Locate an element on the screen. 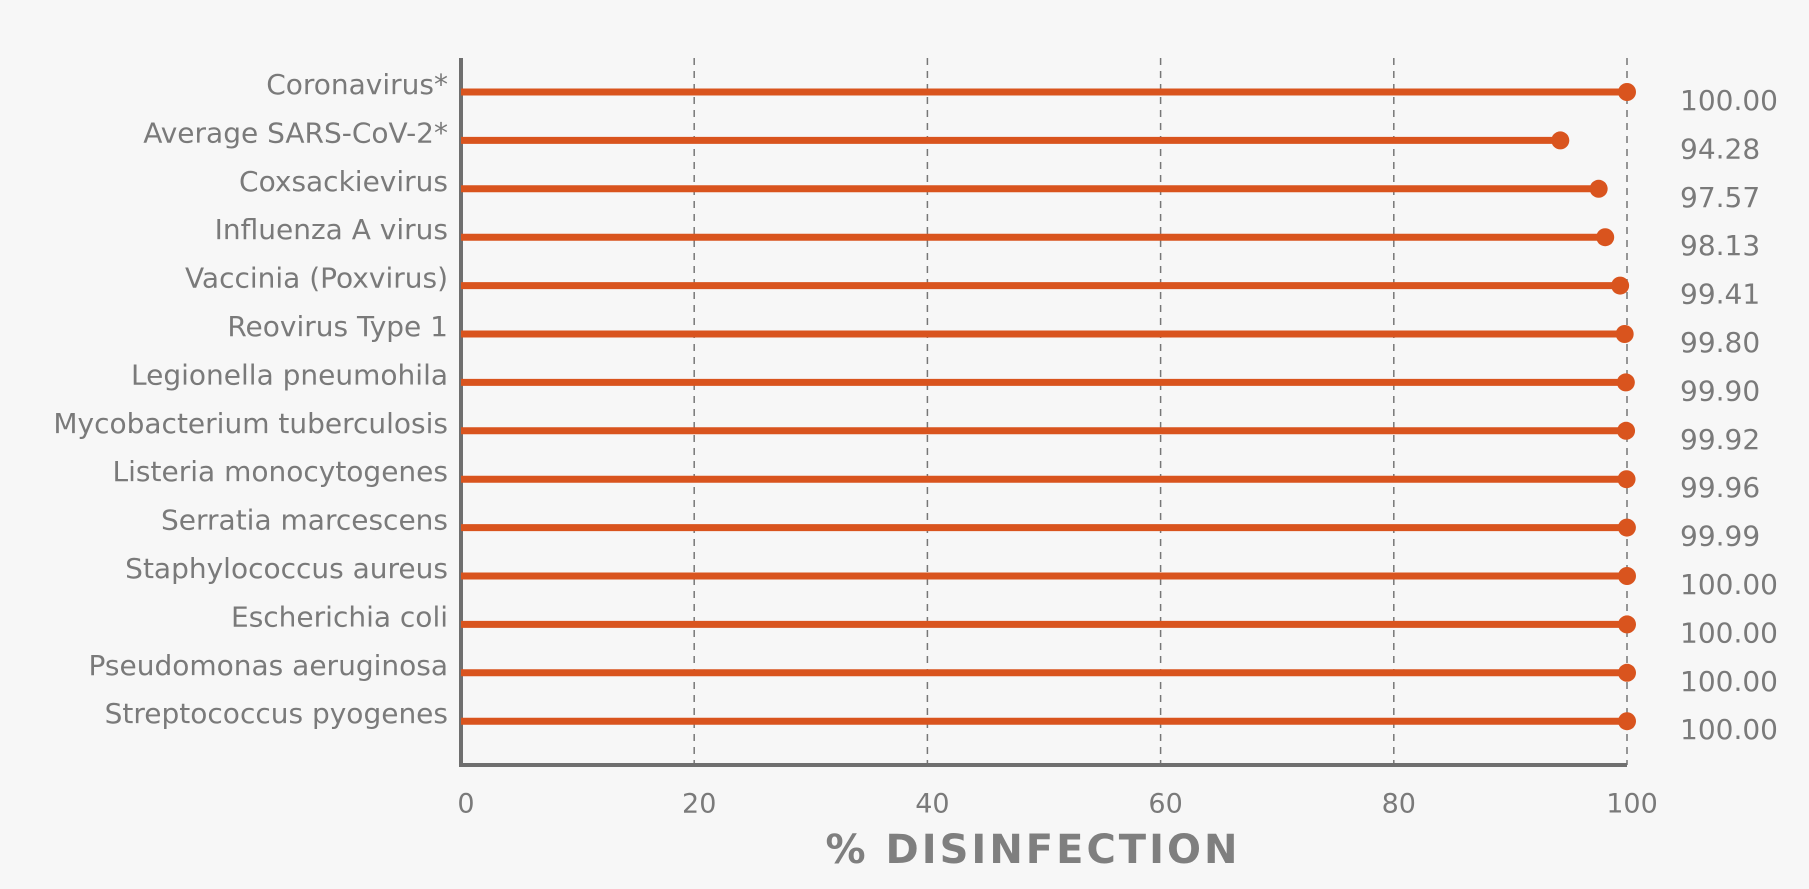 The width and height of the screenshot is (1809, 889). y-tick-label: Influenza A virus is located at coordinates (331, 229).